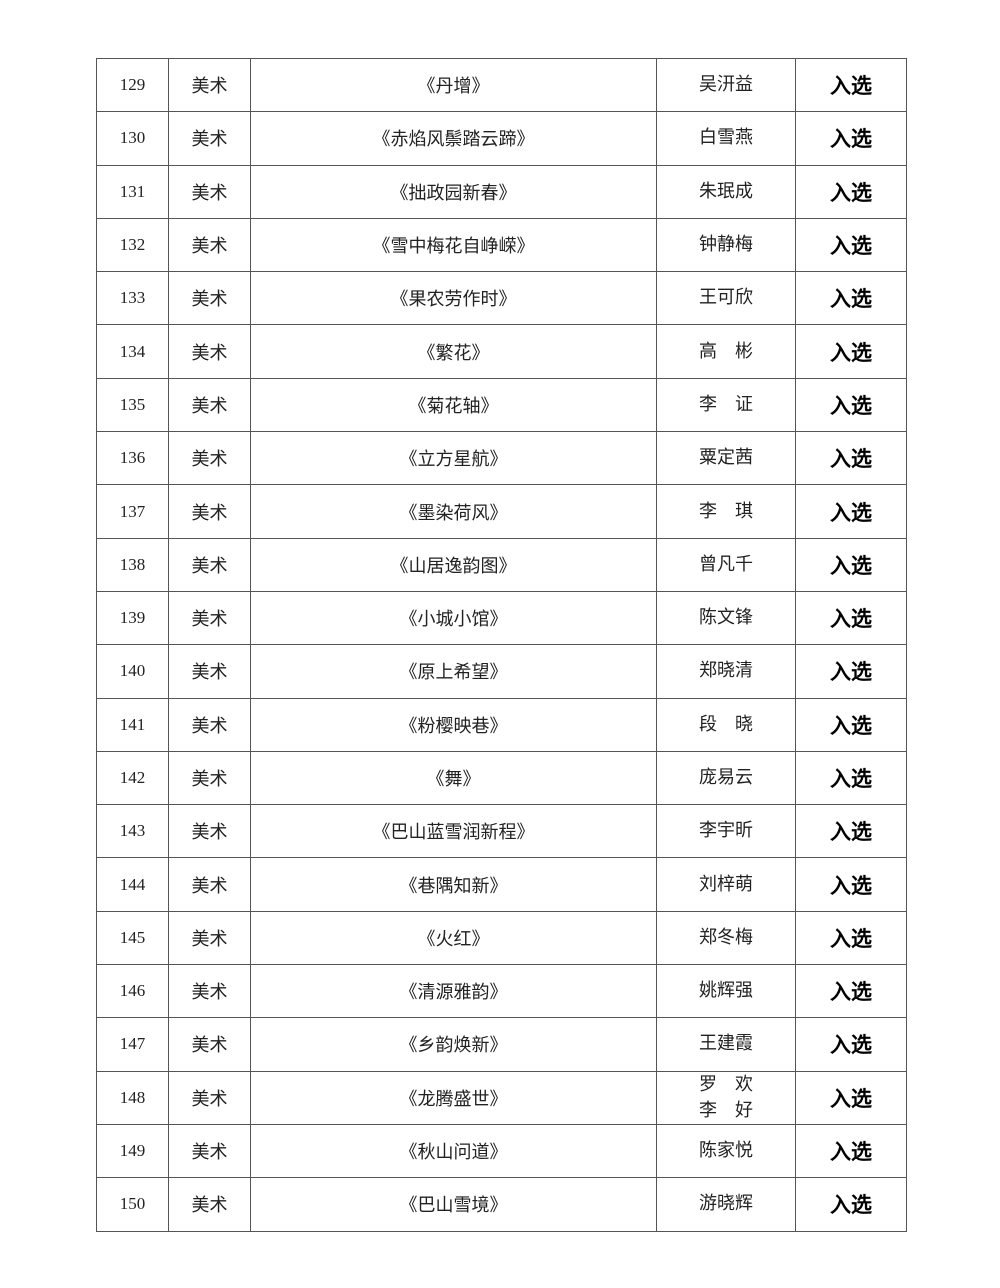  I want to click on table-row: 142 美术 《舞》 庞易云 入选, so click(501, 778).